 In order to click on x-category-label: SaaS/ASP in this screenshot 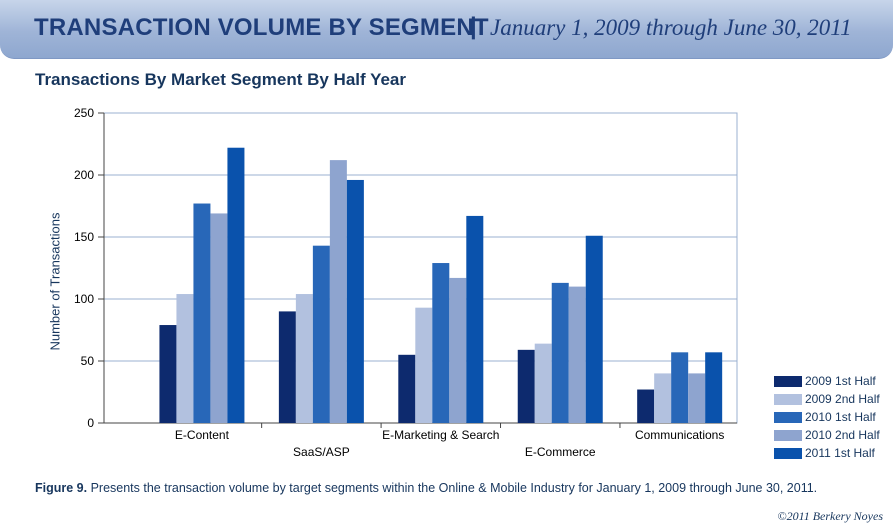, I will do `click(321, 452)`.